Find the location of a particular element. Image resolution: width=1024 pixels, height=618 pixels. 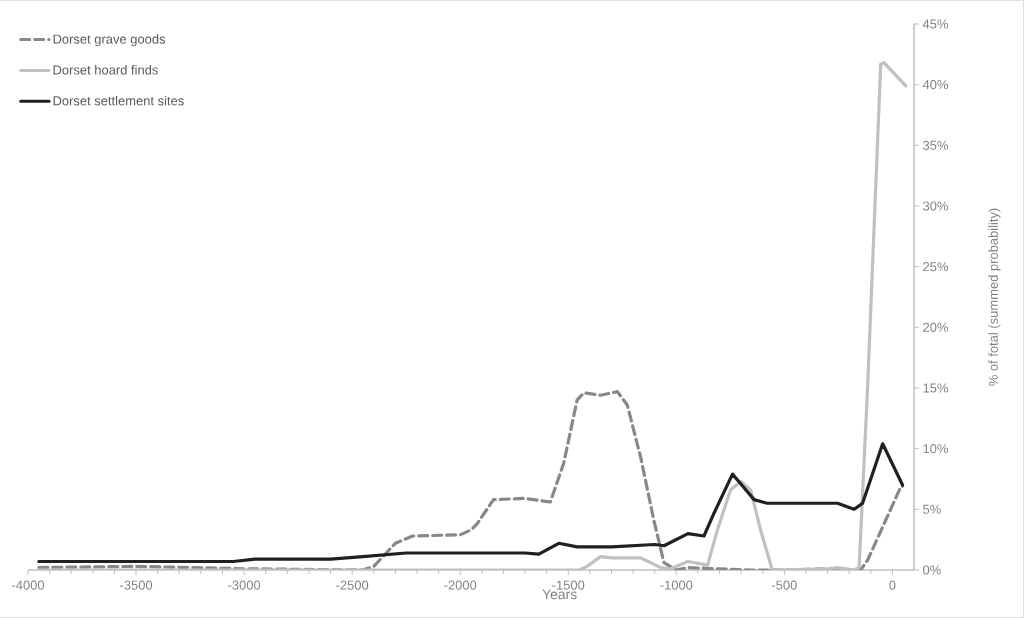

y-tick-label: 30% is located at coordinates (935, 206).